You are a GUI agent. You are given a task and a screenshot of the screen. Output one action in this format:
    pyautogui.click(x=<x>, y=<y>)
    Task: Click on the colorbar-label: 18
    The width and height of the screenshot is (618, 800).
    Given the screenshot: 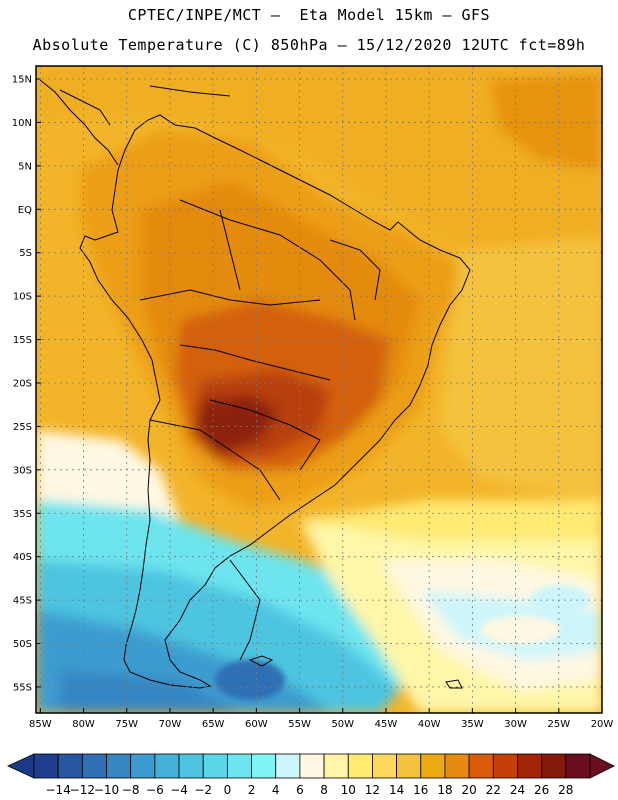 What is the action you would take?
    pyautogui.click(x=444, y=790)
    